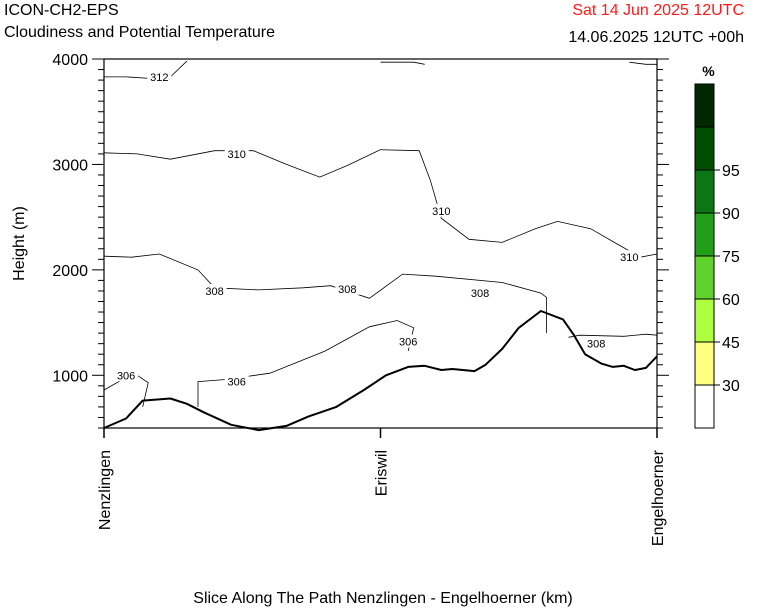 The image size is (766, 611). I want to click on y-tick-label: 1000, so click(70, 376).